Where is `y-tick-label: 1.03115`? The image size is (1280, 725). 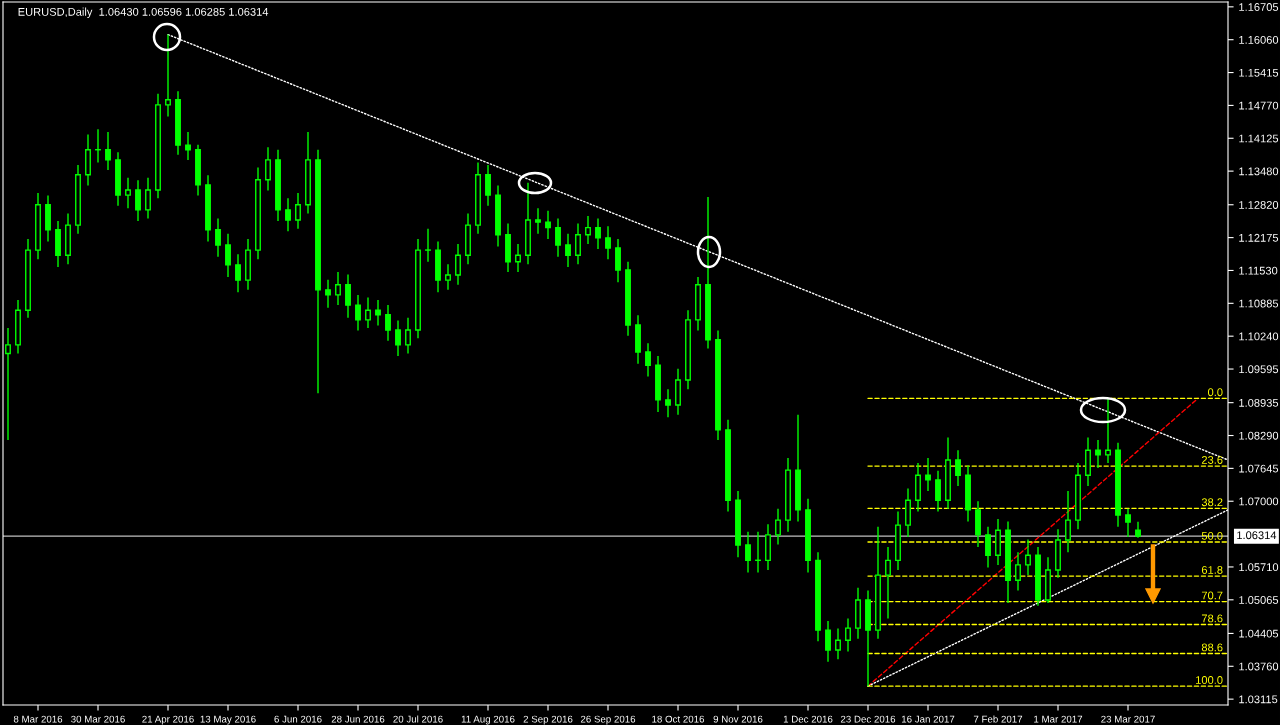
y-tick-label: 1.03115 is located at coordinates (1258, 699).